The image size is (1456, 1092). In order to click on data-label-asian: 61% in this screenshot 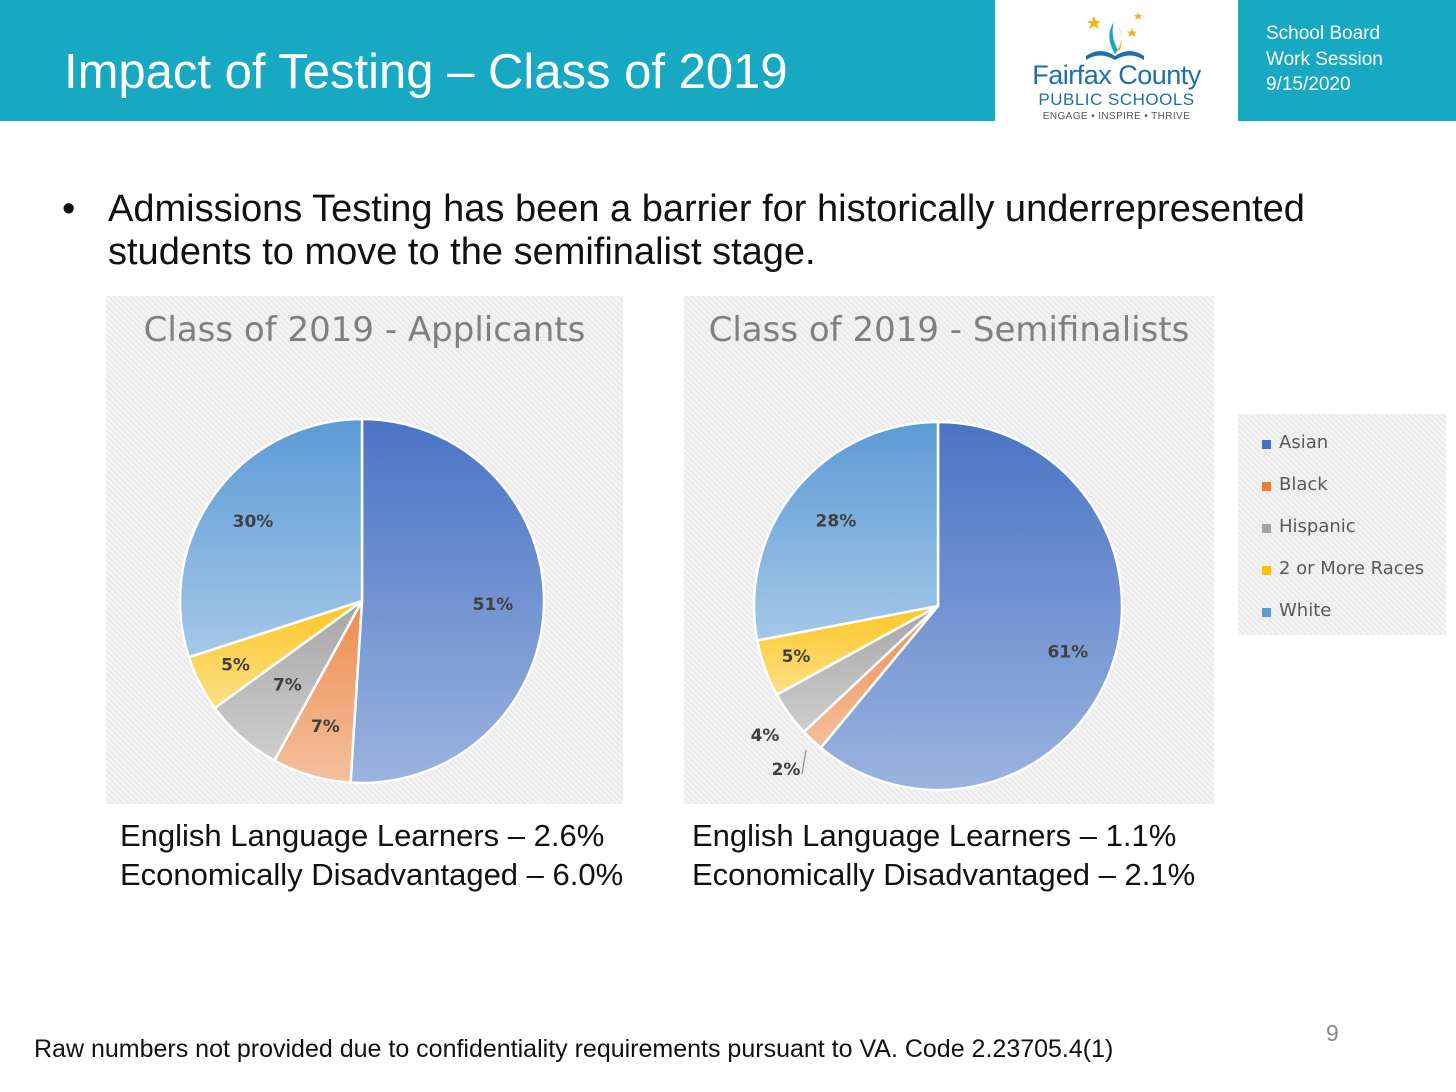, I will do `click(1067, 653)`.